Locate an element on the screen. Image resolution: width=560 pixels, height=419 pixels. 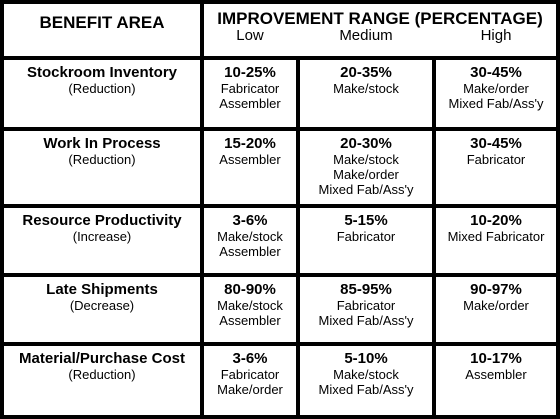
high-range-cell: 10-20% Mixed Fabricator is located at coordinates (496, 240).